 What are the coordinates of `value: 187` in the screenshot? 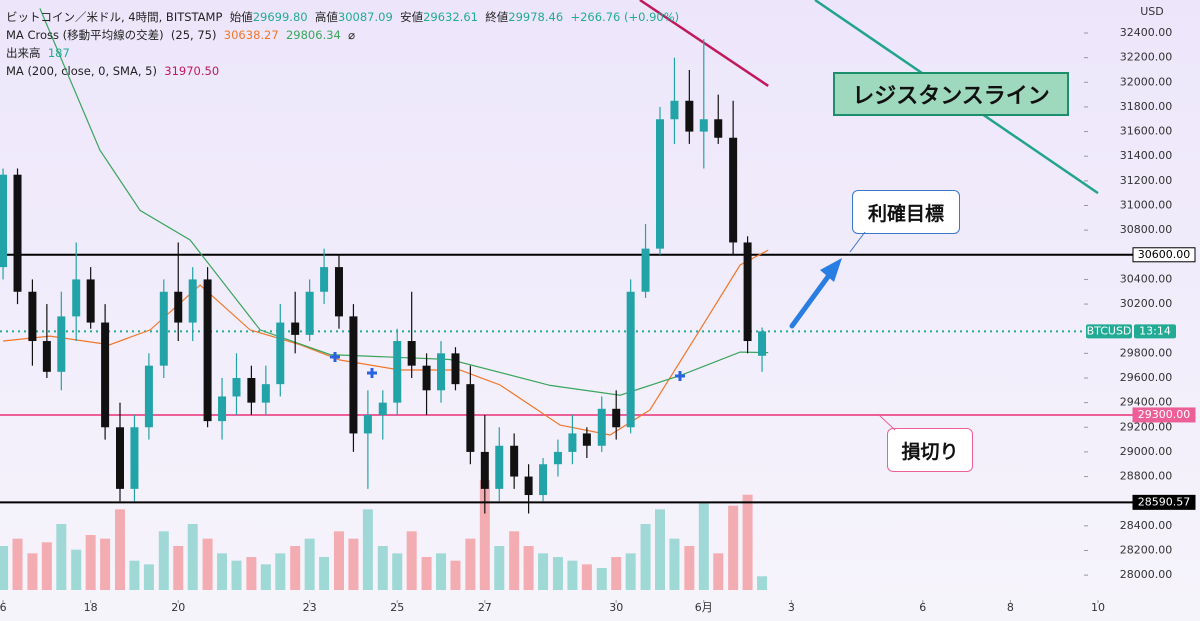 It's located at (58, 53).